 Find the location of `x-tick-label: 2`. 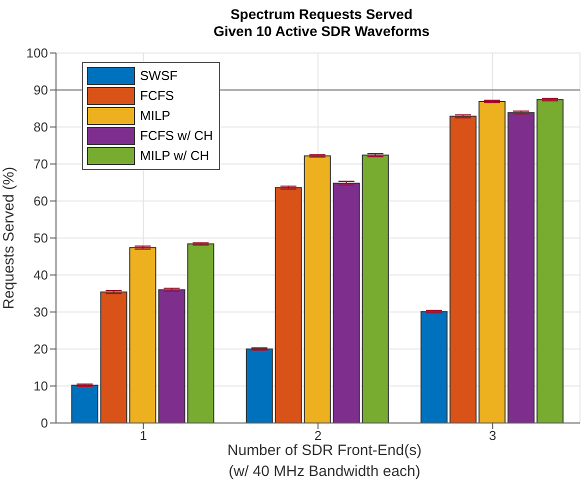

x-tick-label: 2 is located at coordinates (318, 436).